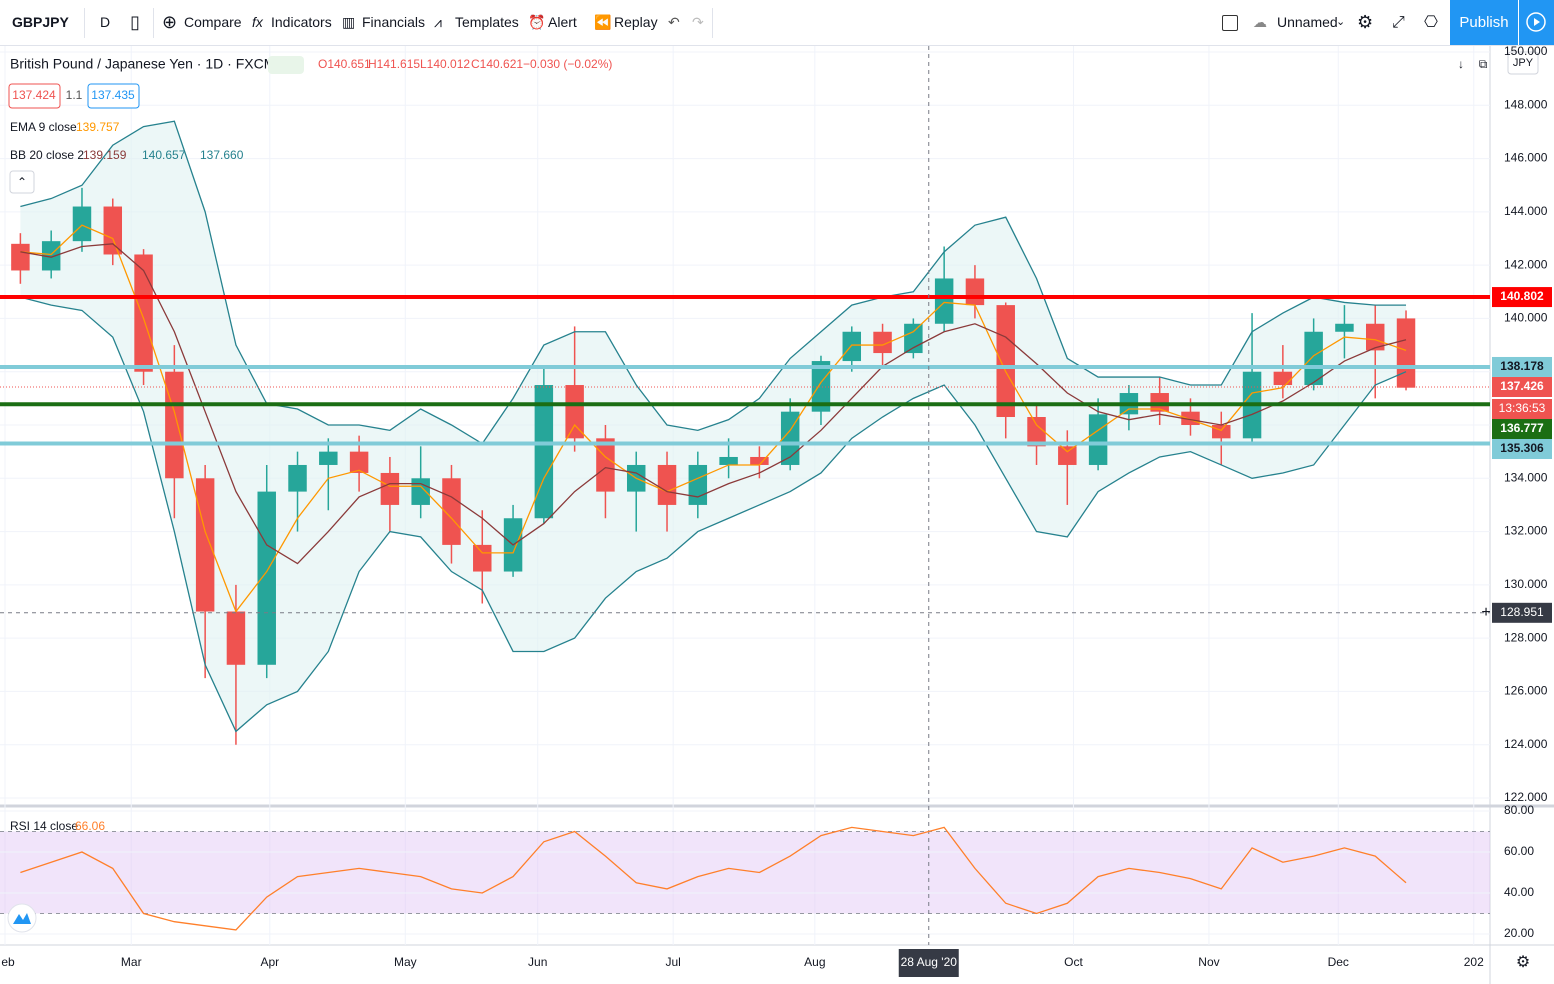  I want to click on price-tag-label: 135.306, so click(1522, 448).